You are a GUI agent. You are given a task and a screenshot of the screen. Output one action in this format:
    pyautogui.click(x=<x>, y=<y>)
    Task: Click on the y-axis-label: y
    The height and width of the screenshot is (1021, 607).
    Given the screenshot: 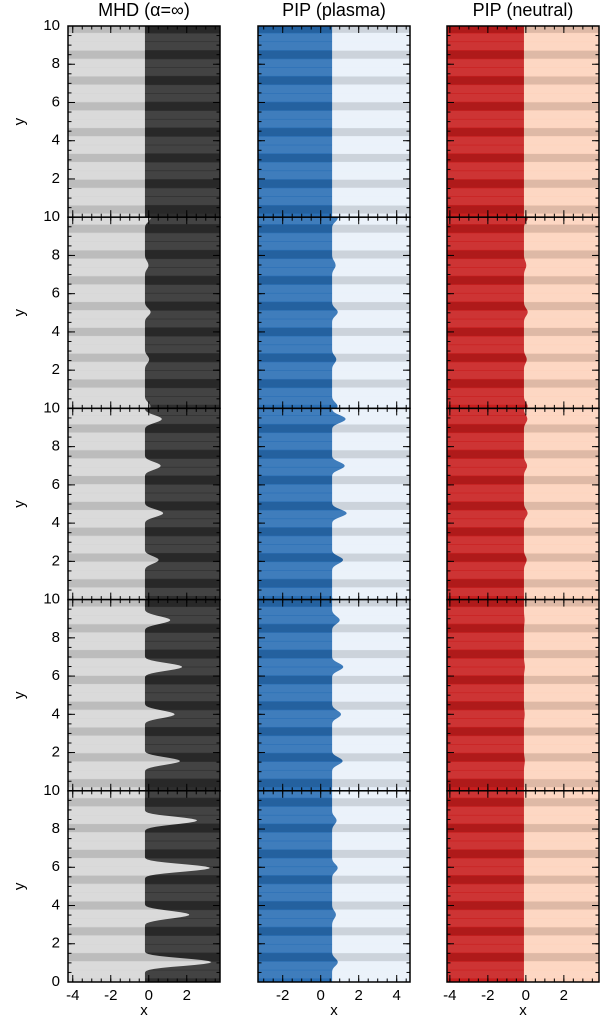 What is the action you would take?
    pyautogui.click(x=19, y=886)
    